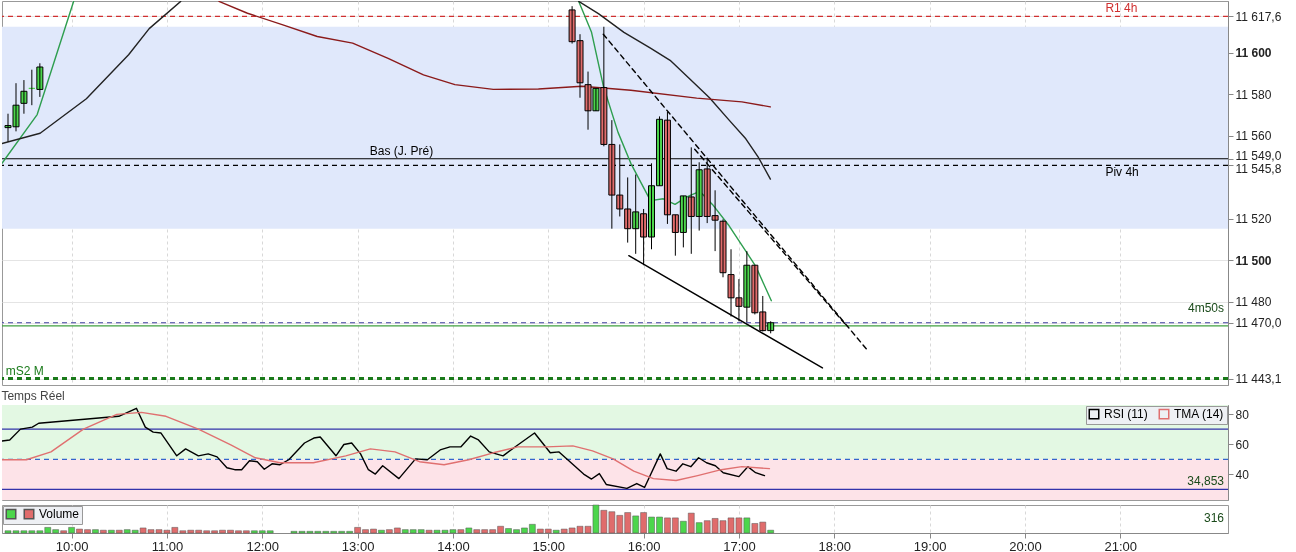 Image resolution: width=1296 pixels, height=552 pixels. What do you see at coordinates (33, 396) in the screenshot?
I see `chart-title: Temps Réel` at bounding box center [33, 396].